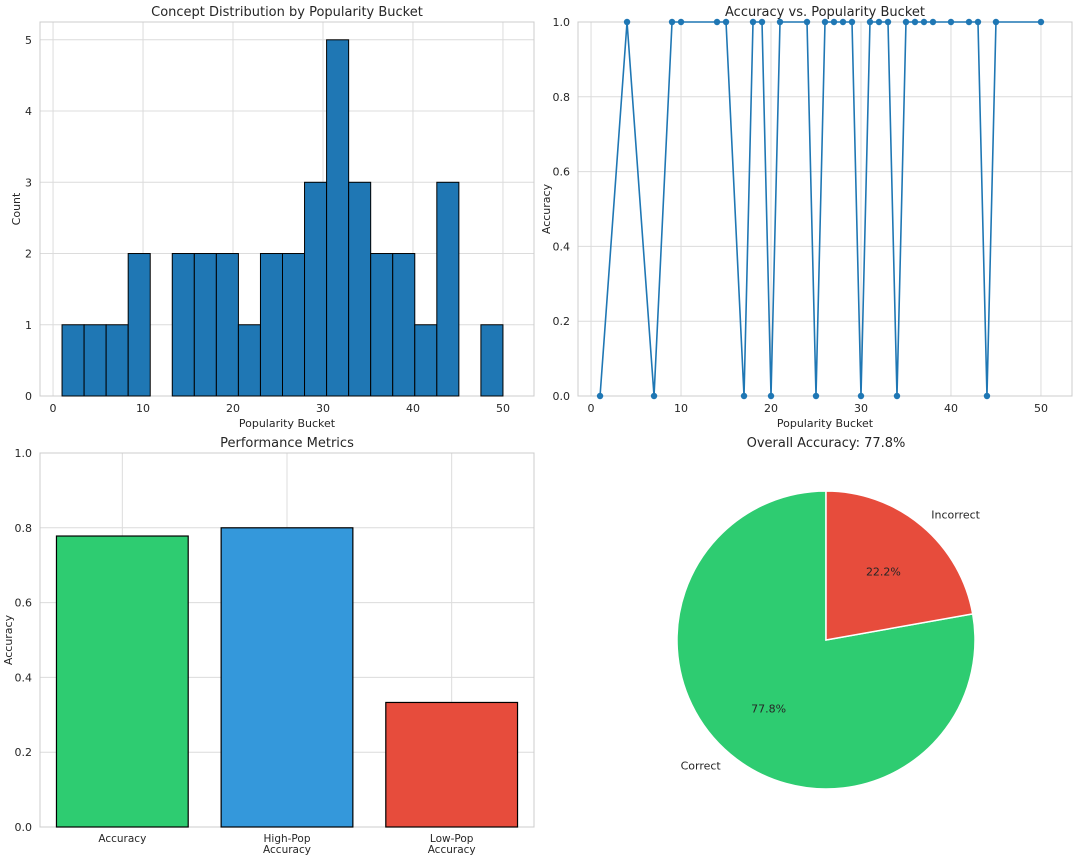 The width and height of the screenshot is (1080, 861). I want to click on y-tick-label: 2, so click(28, 254).